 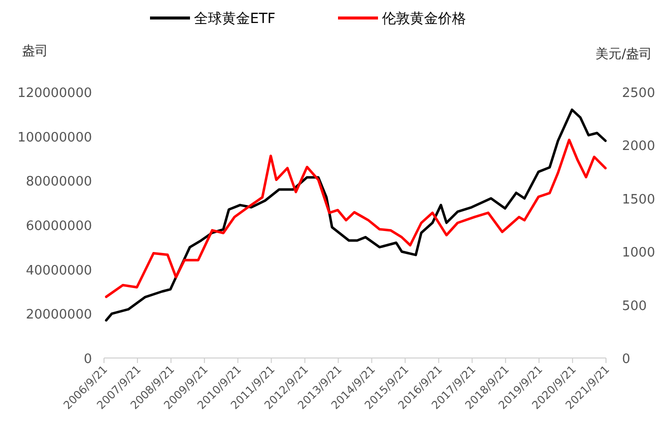 What do you see at coordinates (88, 359) in the screenshot?
I see `y-tick-label: 0` at bounding box center [88, 359].